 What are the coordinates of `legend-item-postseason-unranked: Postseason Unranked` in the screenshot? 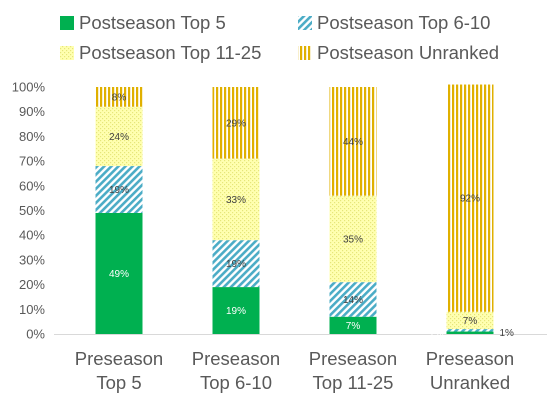 It's located at (398, 52).